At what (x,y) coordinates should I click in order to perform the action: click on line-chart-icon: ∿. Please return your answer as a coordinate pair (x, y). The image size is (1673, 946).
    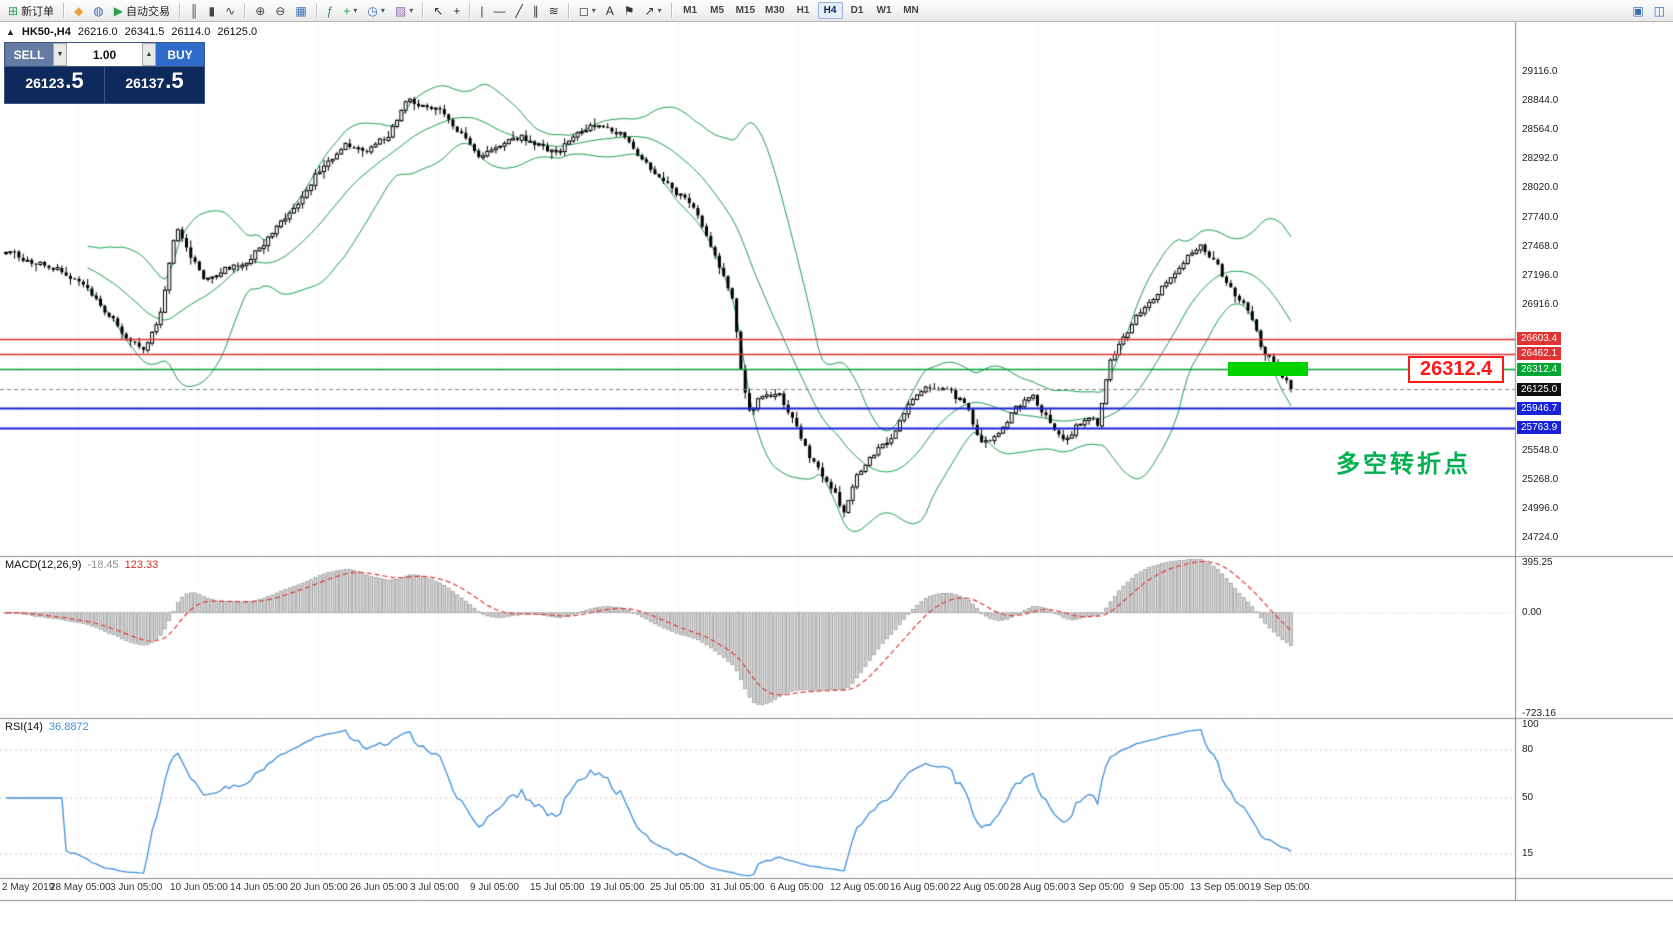
    Looking at the image, I should click on (230, 10).